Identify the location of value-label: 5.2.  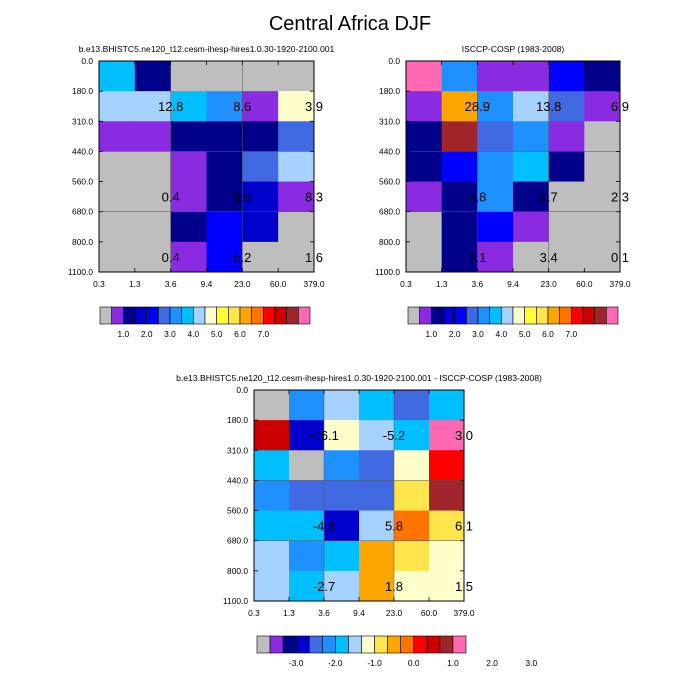
(242, 257).